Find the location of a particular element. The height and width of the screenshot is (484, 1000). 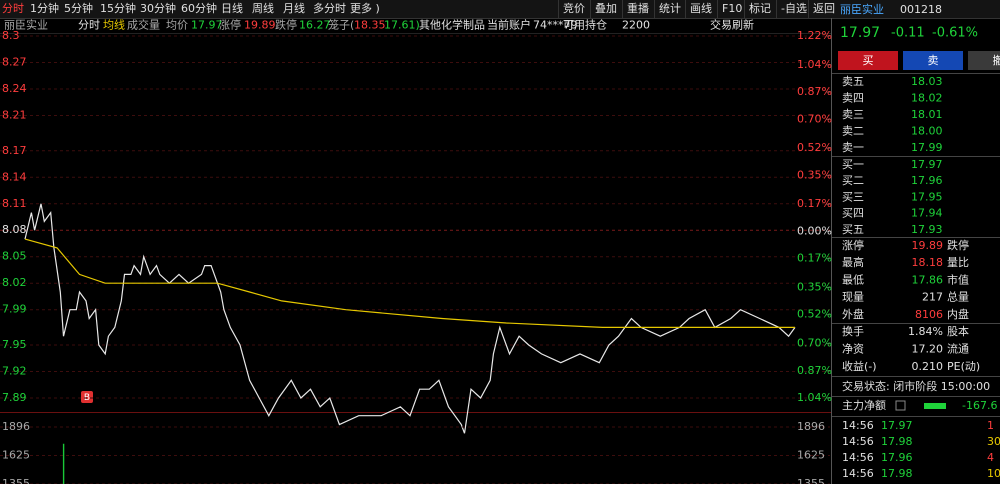

trade-button-label: 撤 is located at coordinates (996, 60).